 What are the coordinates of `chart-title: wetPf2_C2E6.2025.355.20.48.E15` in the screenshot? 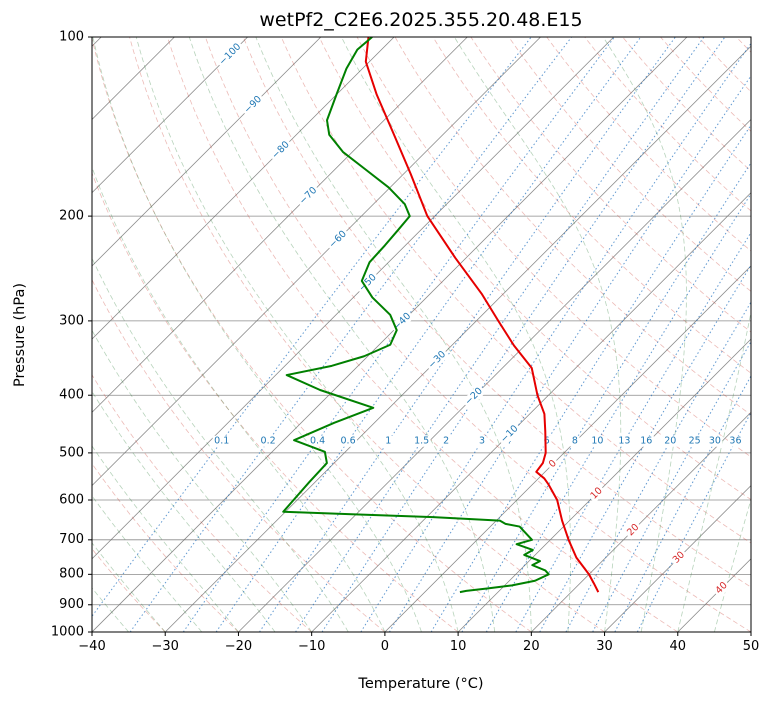 It's located at (421, 20).